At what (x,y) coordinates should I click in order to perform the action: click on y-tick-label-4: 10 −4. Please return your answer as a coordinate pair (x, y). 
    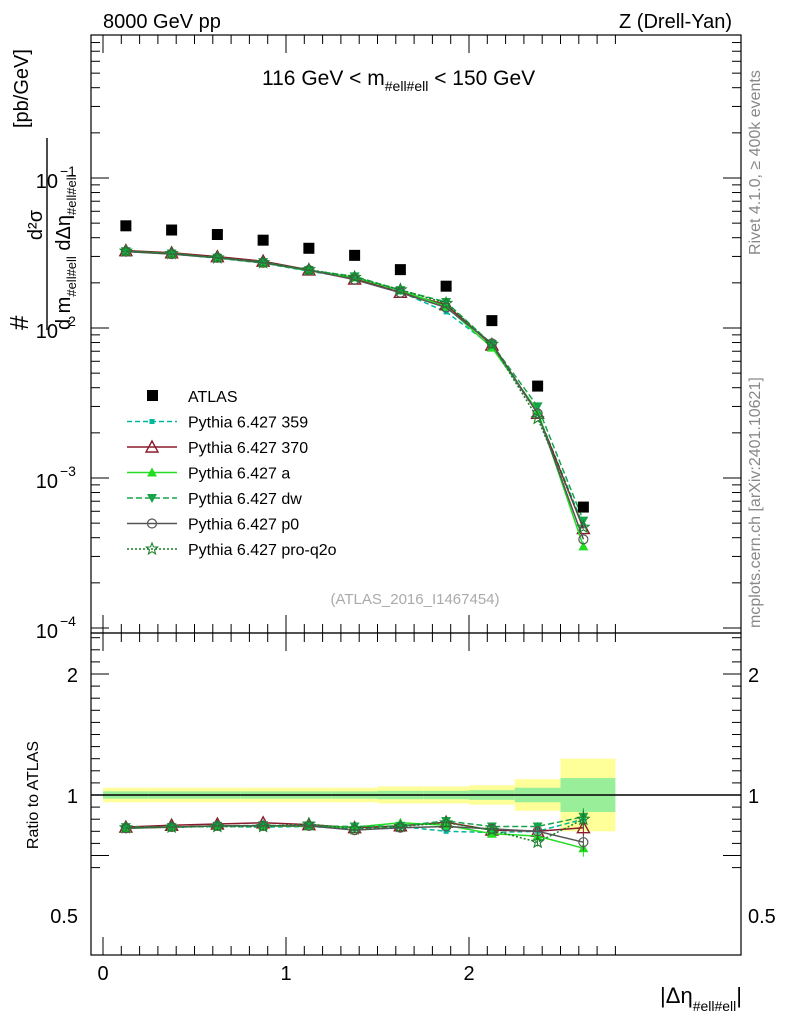
    Looking at the image, I should click on (56, 628).